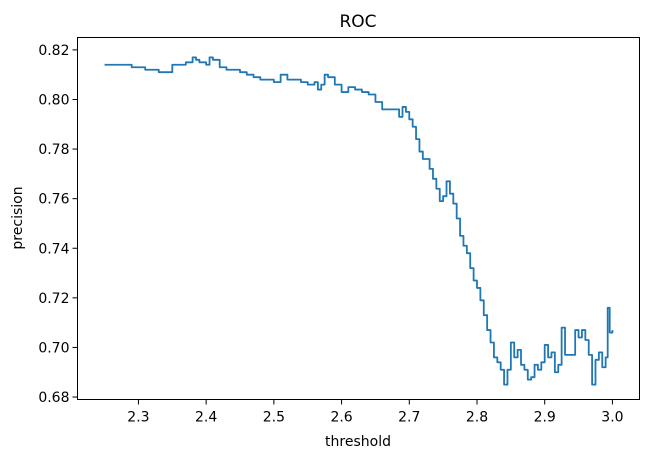 The height and width of the screenshot is (458, 648). I want to click on x-tick-label: 2.7, so click(409, 418).